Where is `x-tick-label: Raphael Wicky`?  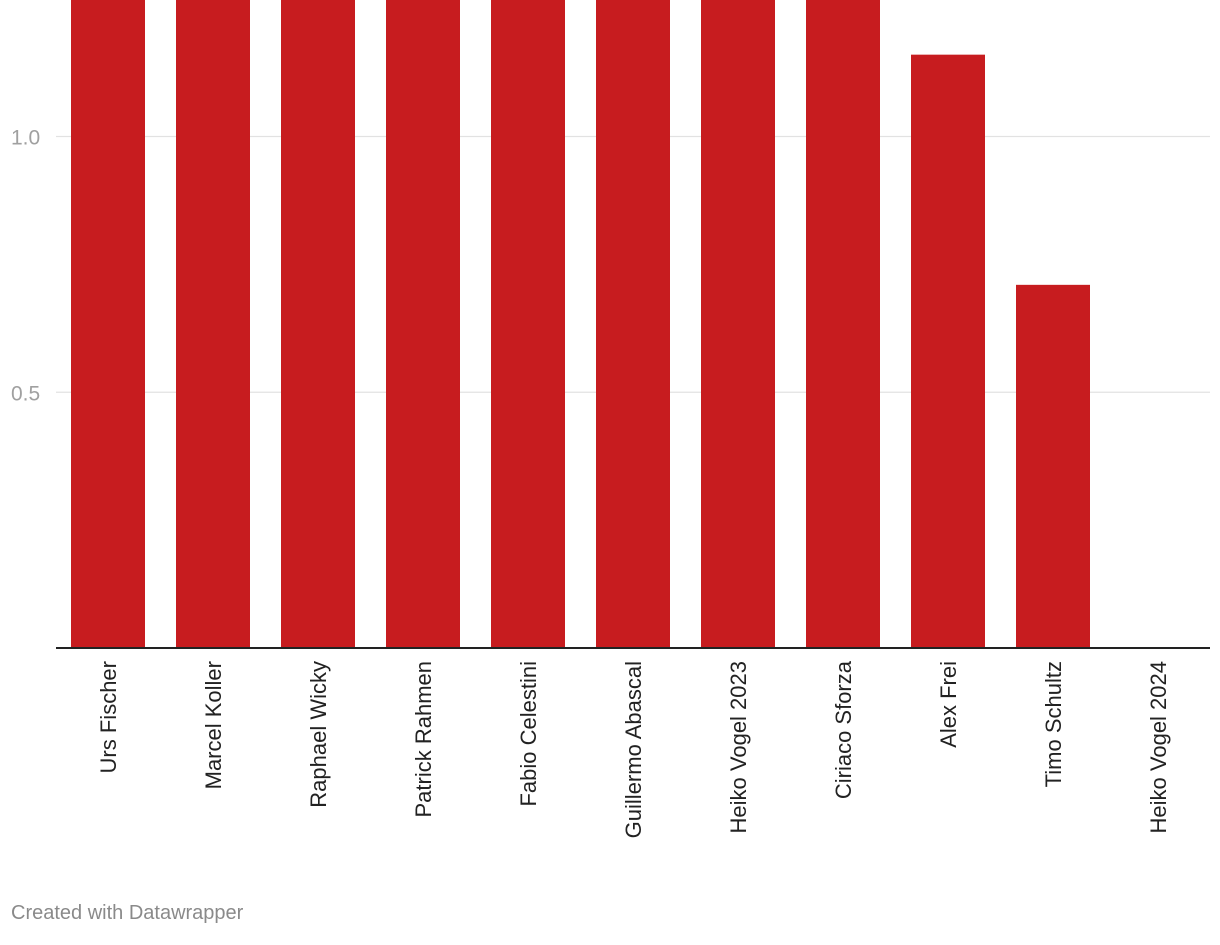 x-tick-label: Raphael Wicky is located at coordinates (318, 734).